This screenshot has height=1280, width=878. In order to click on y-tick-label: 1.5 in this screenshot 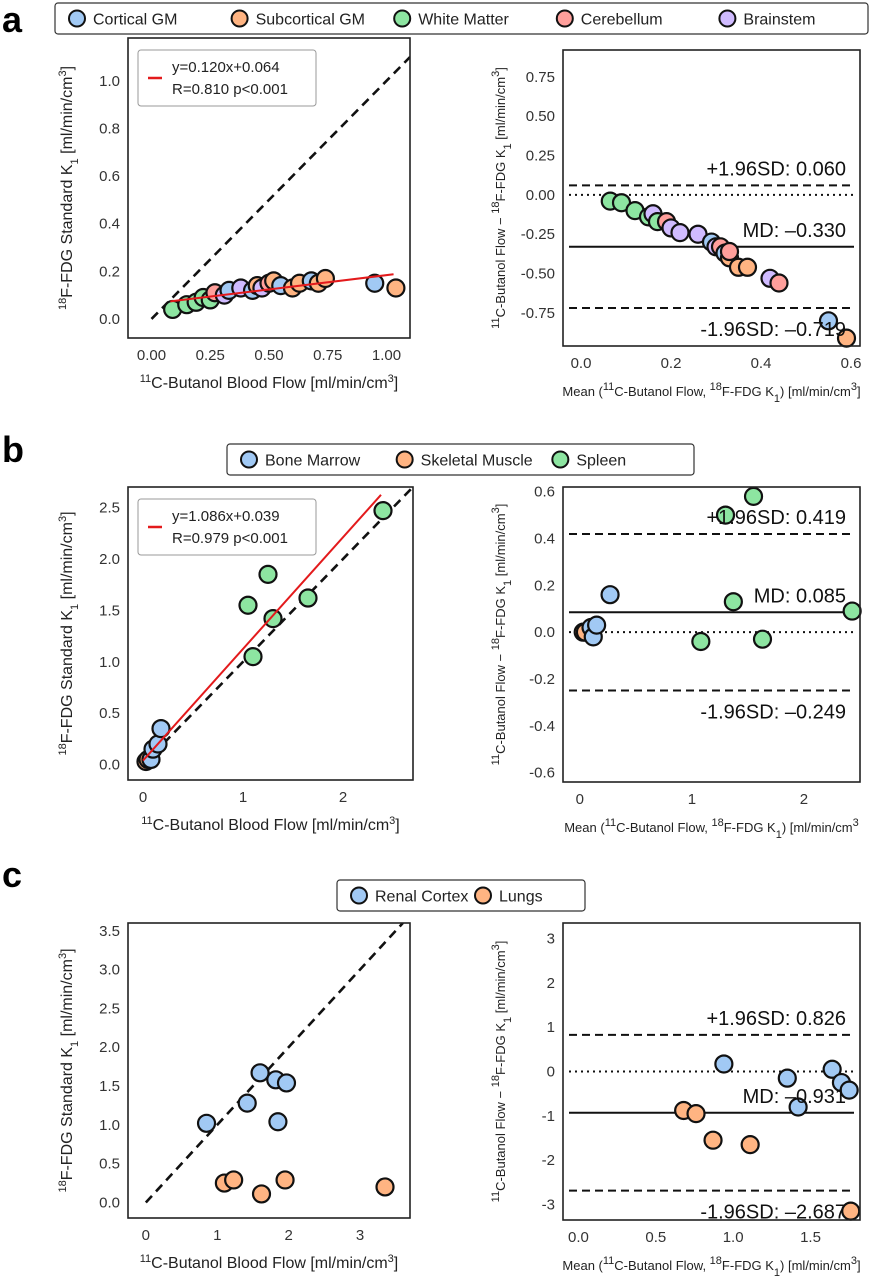, I will do `click(109, 610)`.